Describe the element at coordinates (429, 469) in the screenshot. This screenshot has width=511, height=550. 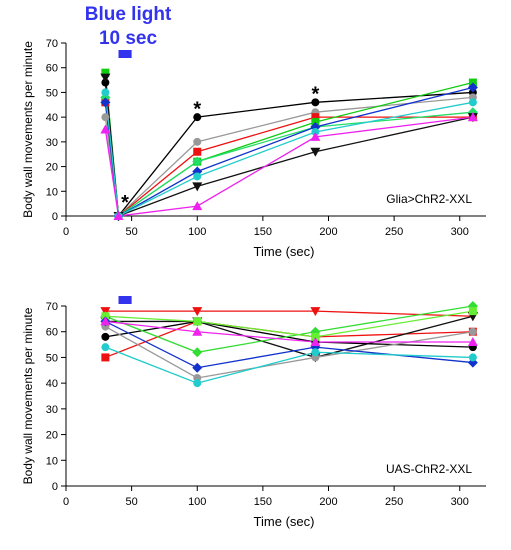
I see `panel-label: UAS-ChR2-XXL` at that location.